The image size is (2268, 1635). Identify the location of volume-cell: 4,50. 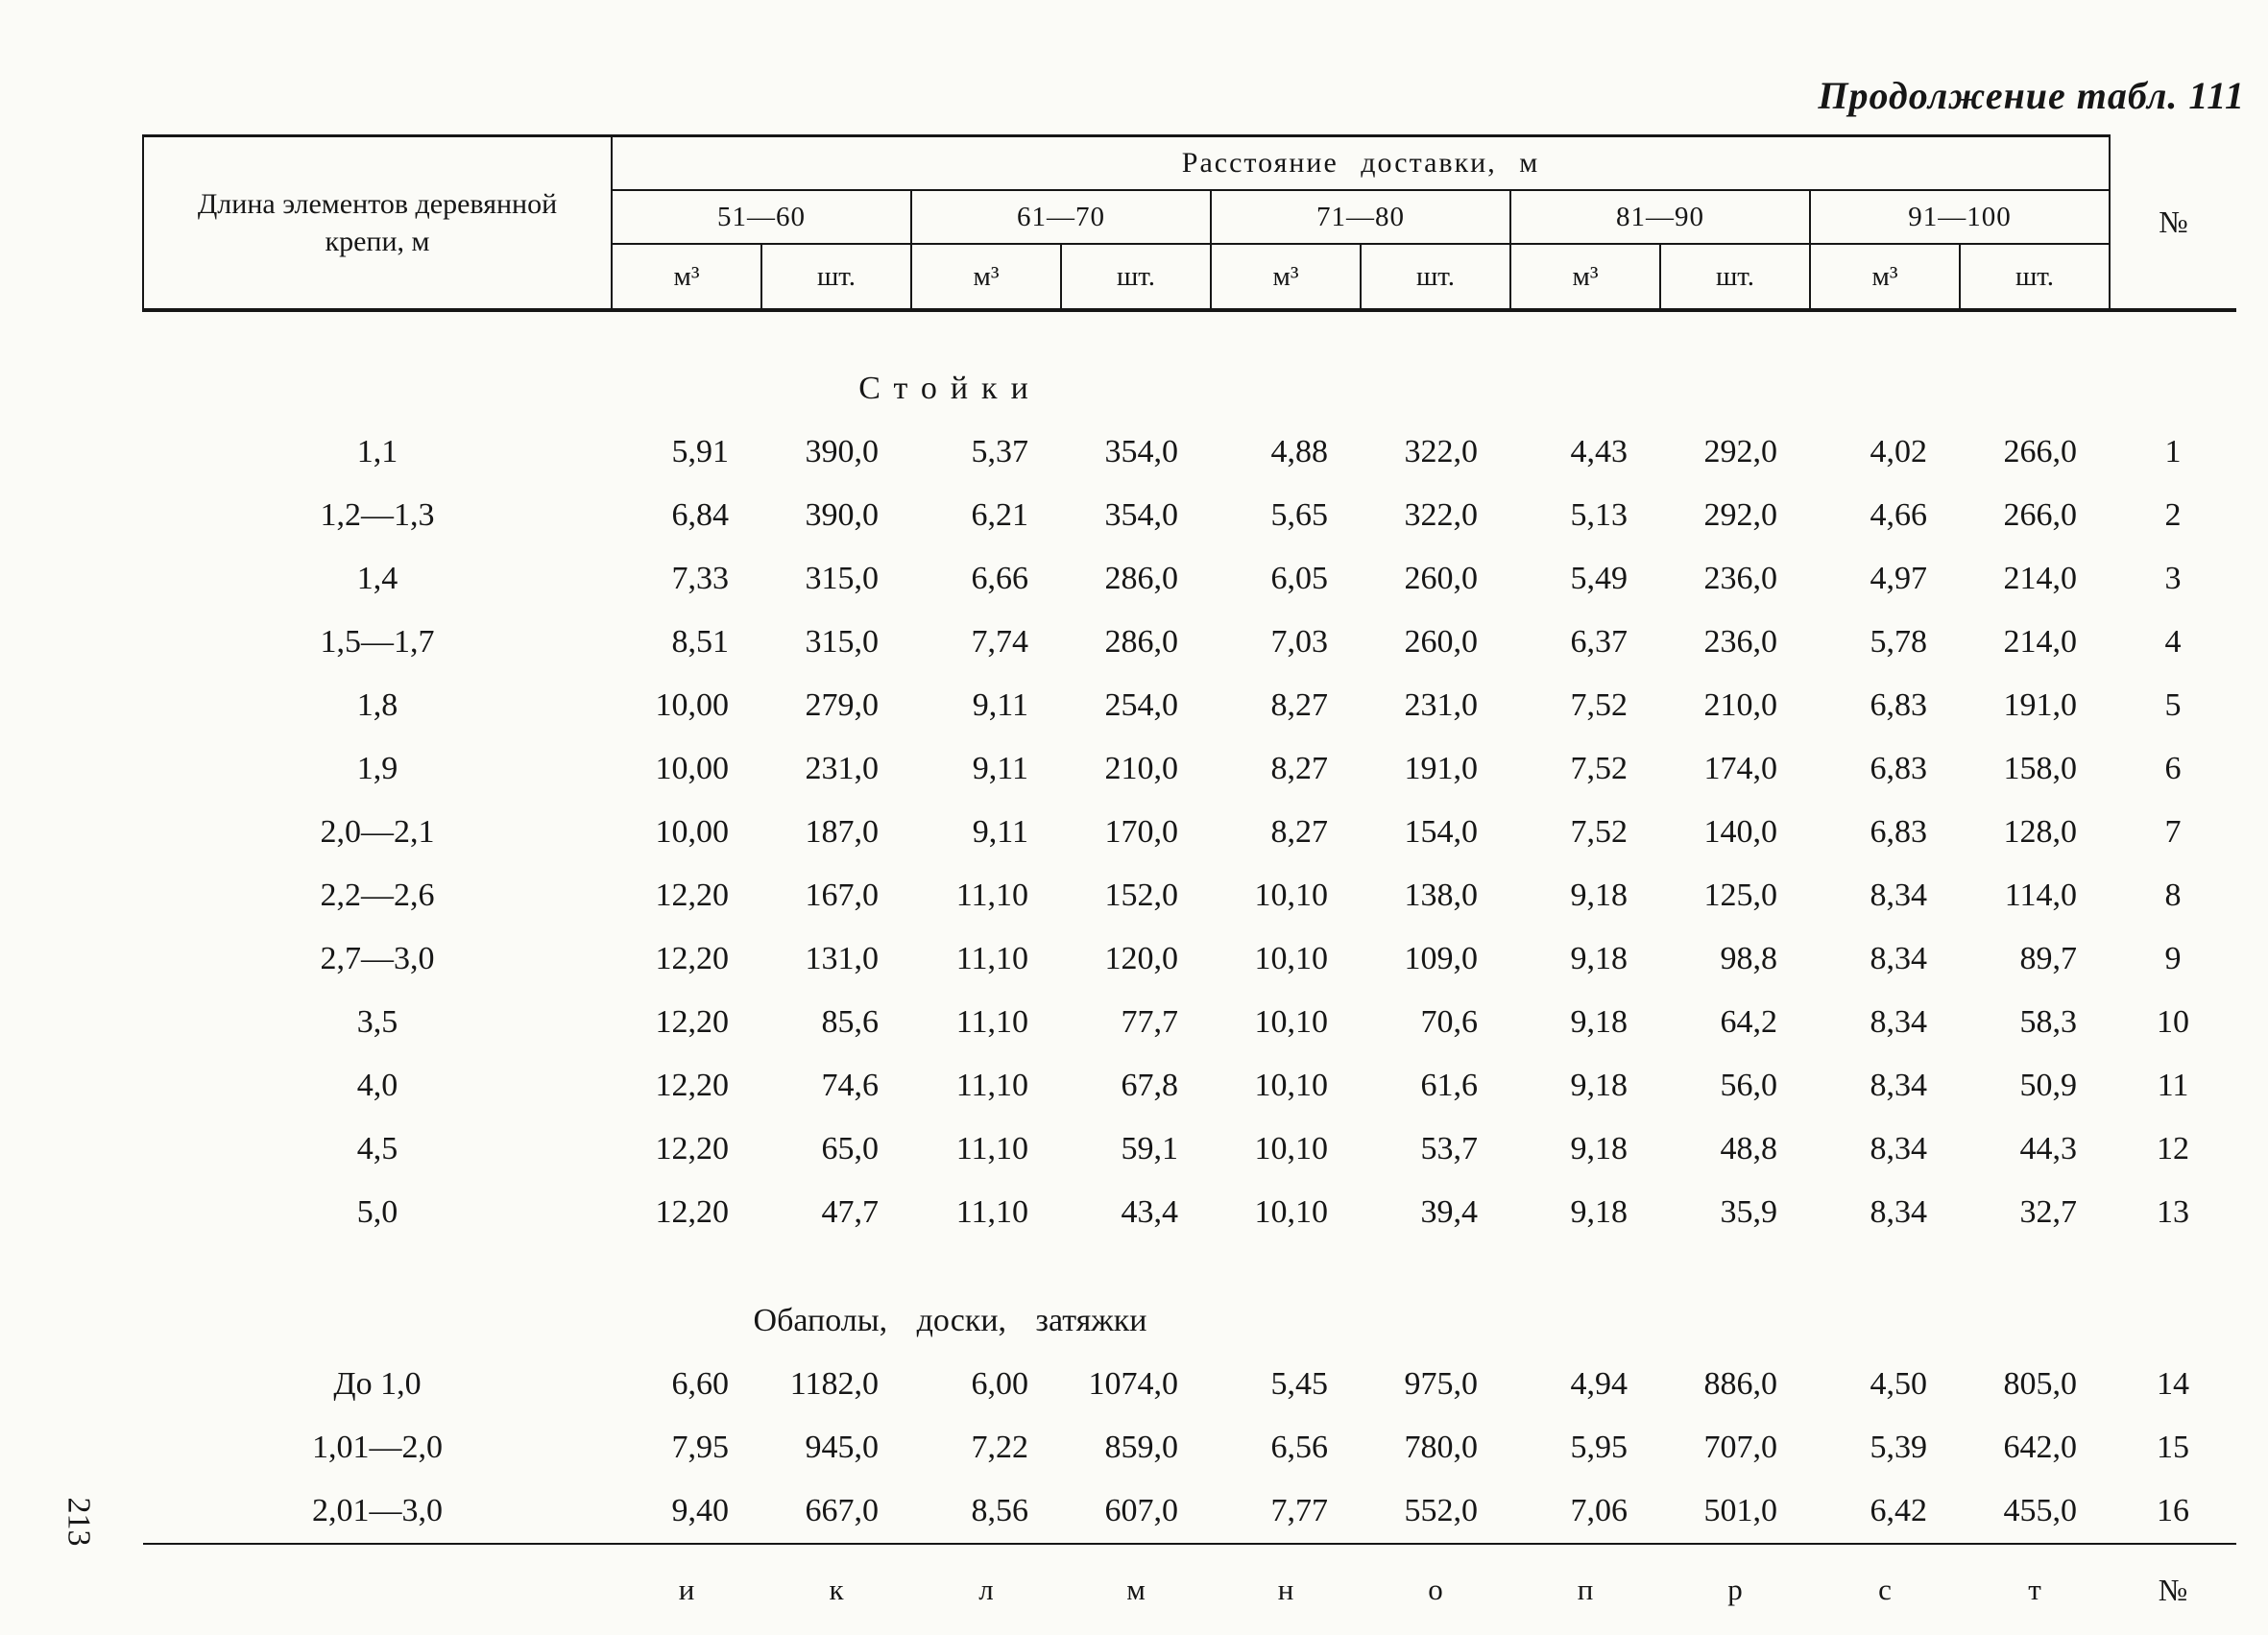
(1899, 1384).